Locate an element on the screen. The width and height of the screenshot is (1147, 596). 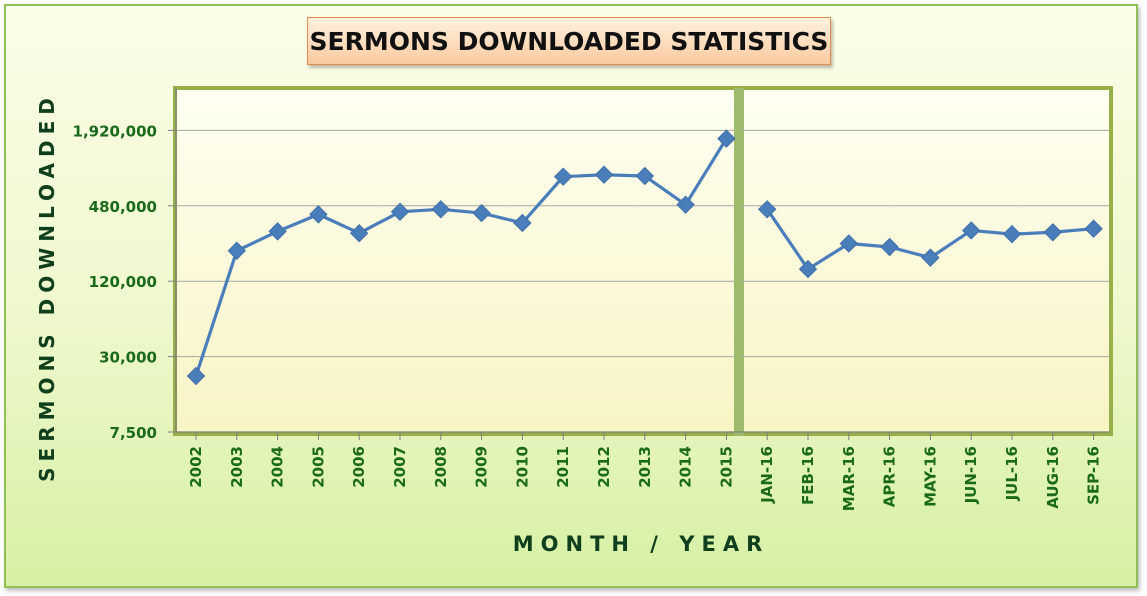
x-tick-label: 2003 is located at coordinates (237, 467).